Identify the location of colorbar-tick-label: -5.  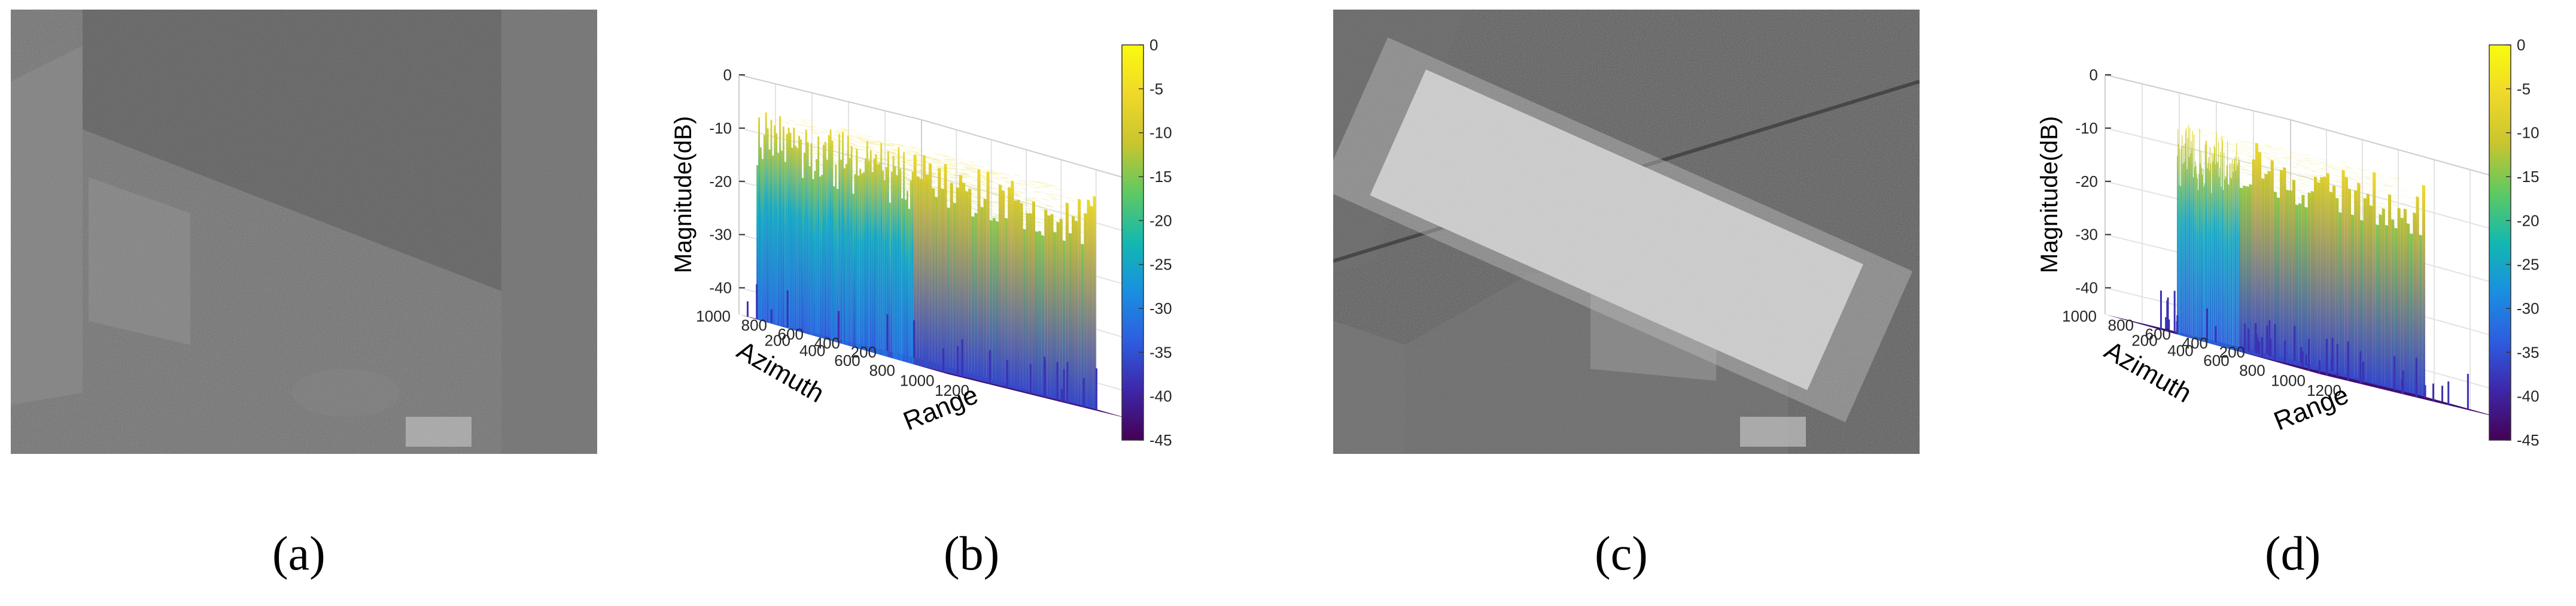
(2524, 89).